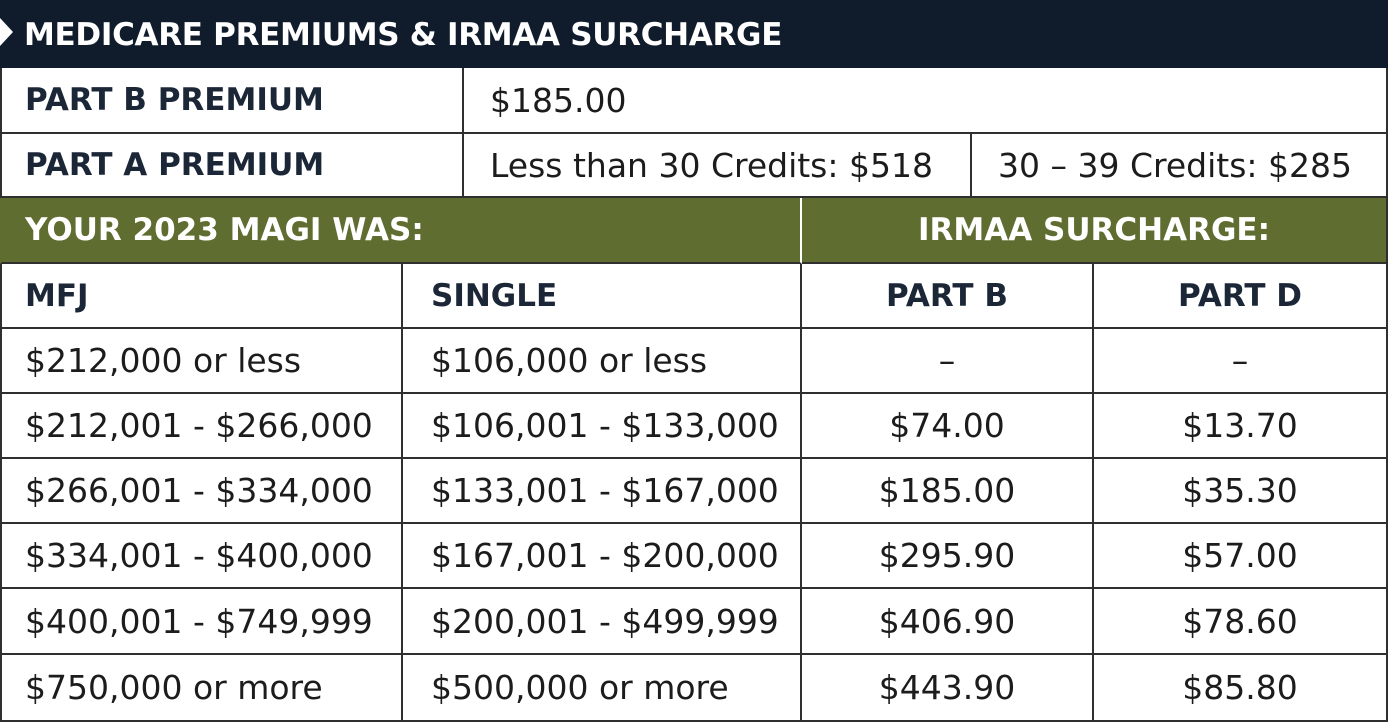 The width and height of the screenshot is (1388, 722). Describe the element at coordinates (948, 296) in the screenshot. I see `column-header-part-b: PART B` at that location.